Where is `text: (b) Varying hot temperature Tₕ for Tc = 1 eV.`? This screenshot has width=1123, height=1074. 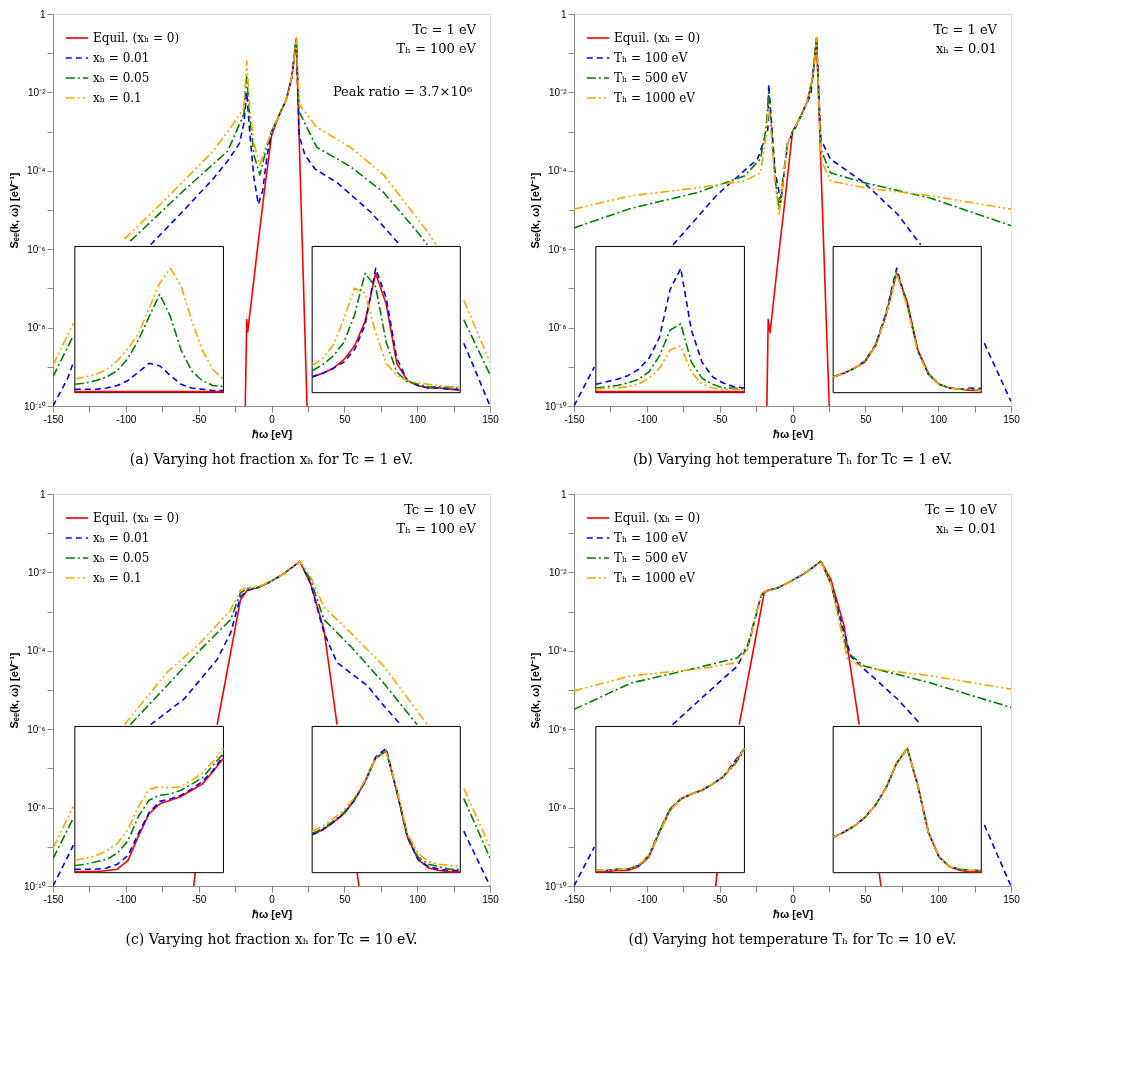 text: (b) Varying hot temperature Tₕ for Tc = 1 eV. is located at coordinates (792, 459).